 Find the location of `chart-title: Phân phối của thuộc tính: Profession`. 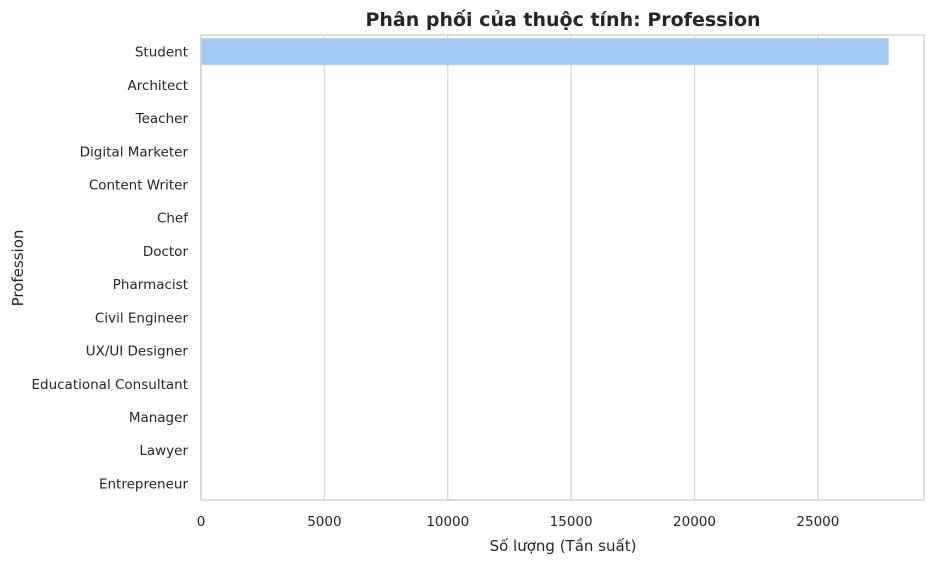

chart-title: Phân phối của thuộc tính: Profession is located at coordinates (562, 19).